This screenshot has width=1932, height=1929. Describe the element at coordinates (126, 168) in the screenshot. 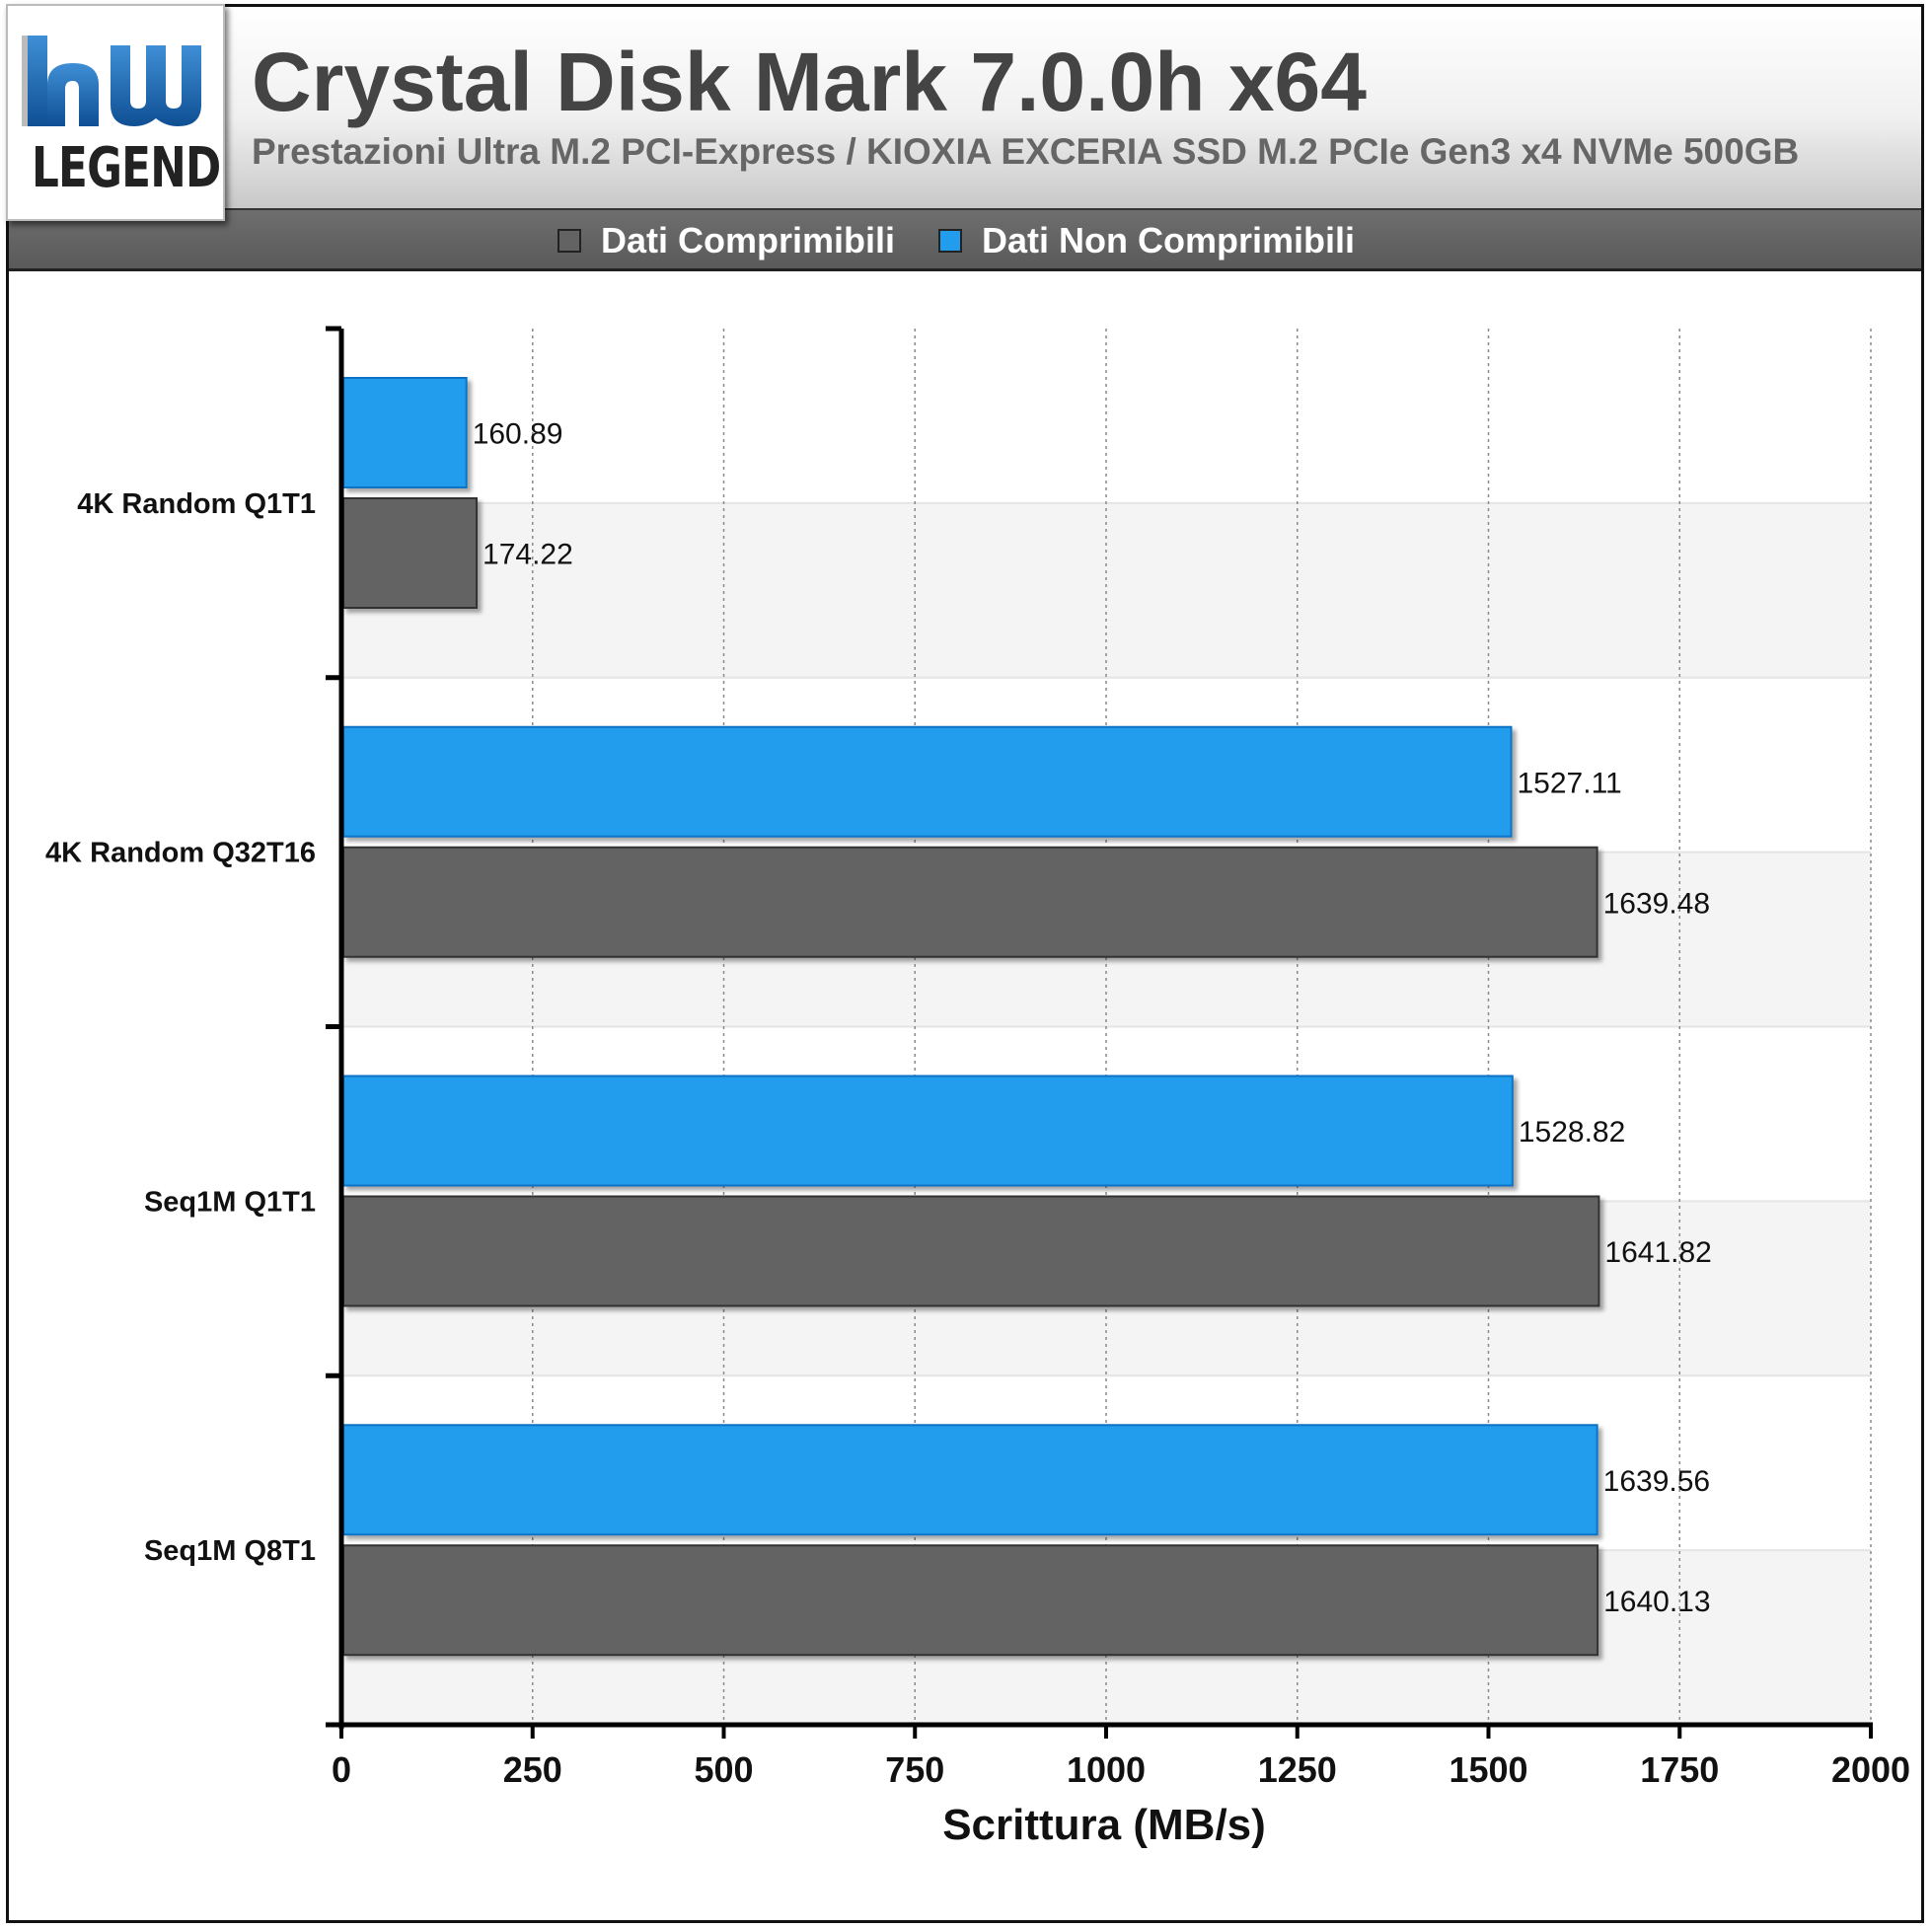

I see `logo-wordmark: LEGEND` at that location.